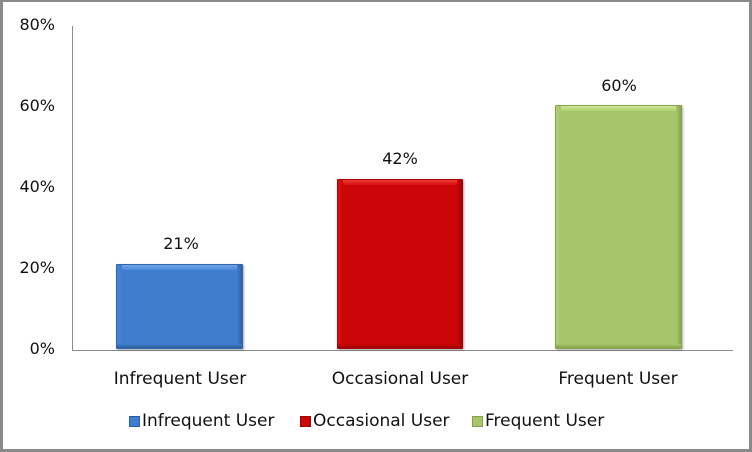  I want to click on y-tick-80: 80%, so click(37, 24).